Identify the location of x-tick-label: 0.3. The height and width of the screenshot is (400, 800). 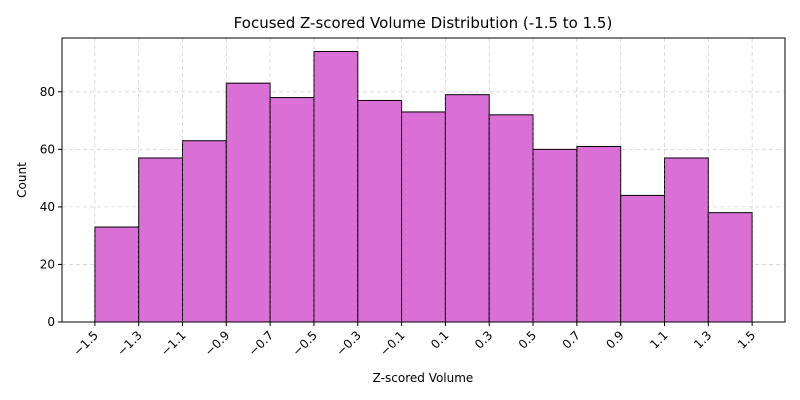
(483, 339).